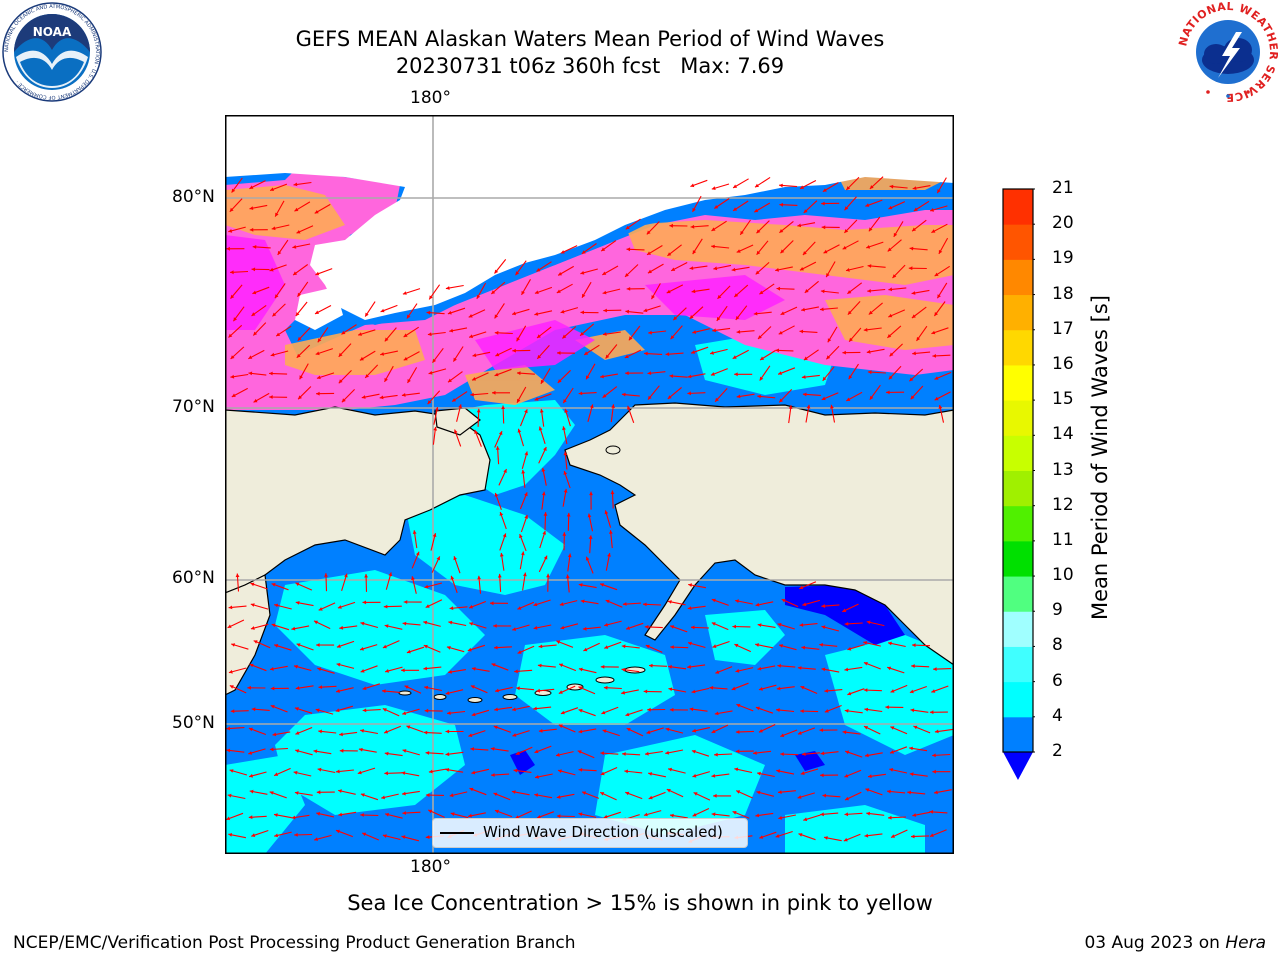 The image size is (1280, 960). What do you see at coordinates (1018, 766) in the screenshot?
I see `colorbar-extend-triangle` at bounding box center [1018, 766].